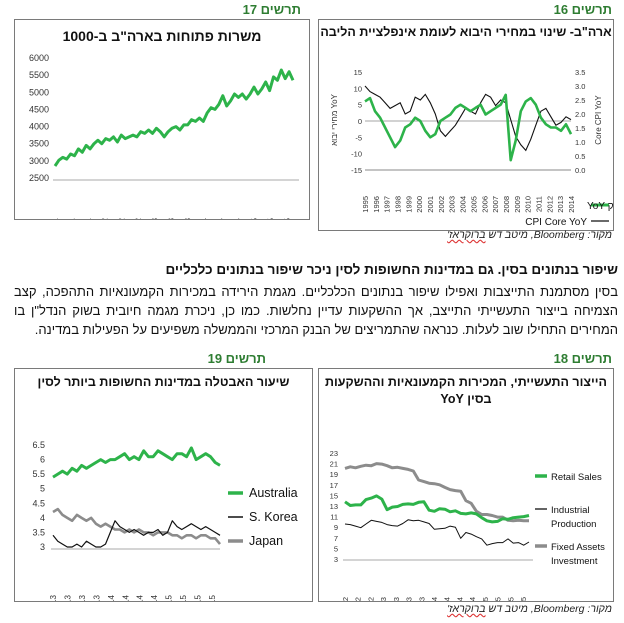 The image size is (624, 623). Describe the element at coordinates (169, 597) in the screenshot. I see `chart-19-x-tick: 01/2015` at that location.